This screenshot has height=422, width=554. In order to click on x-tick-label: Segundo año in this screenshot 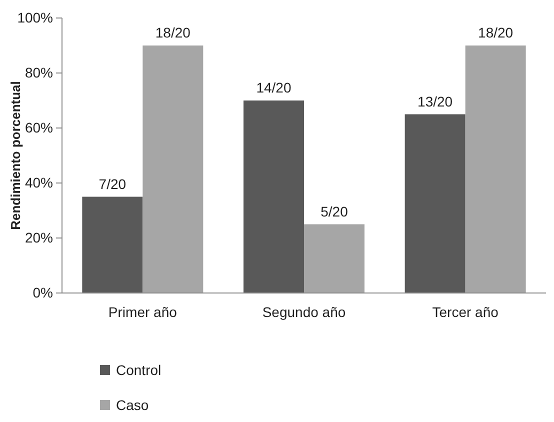, I will do `click(304, 312)`.